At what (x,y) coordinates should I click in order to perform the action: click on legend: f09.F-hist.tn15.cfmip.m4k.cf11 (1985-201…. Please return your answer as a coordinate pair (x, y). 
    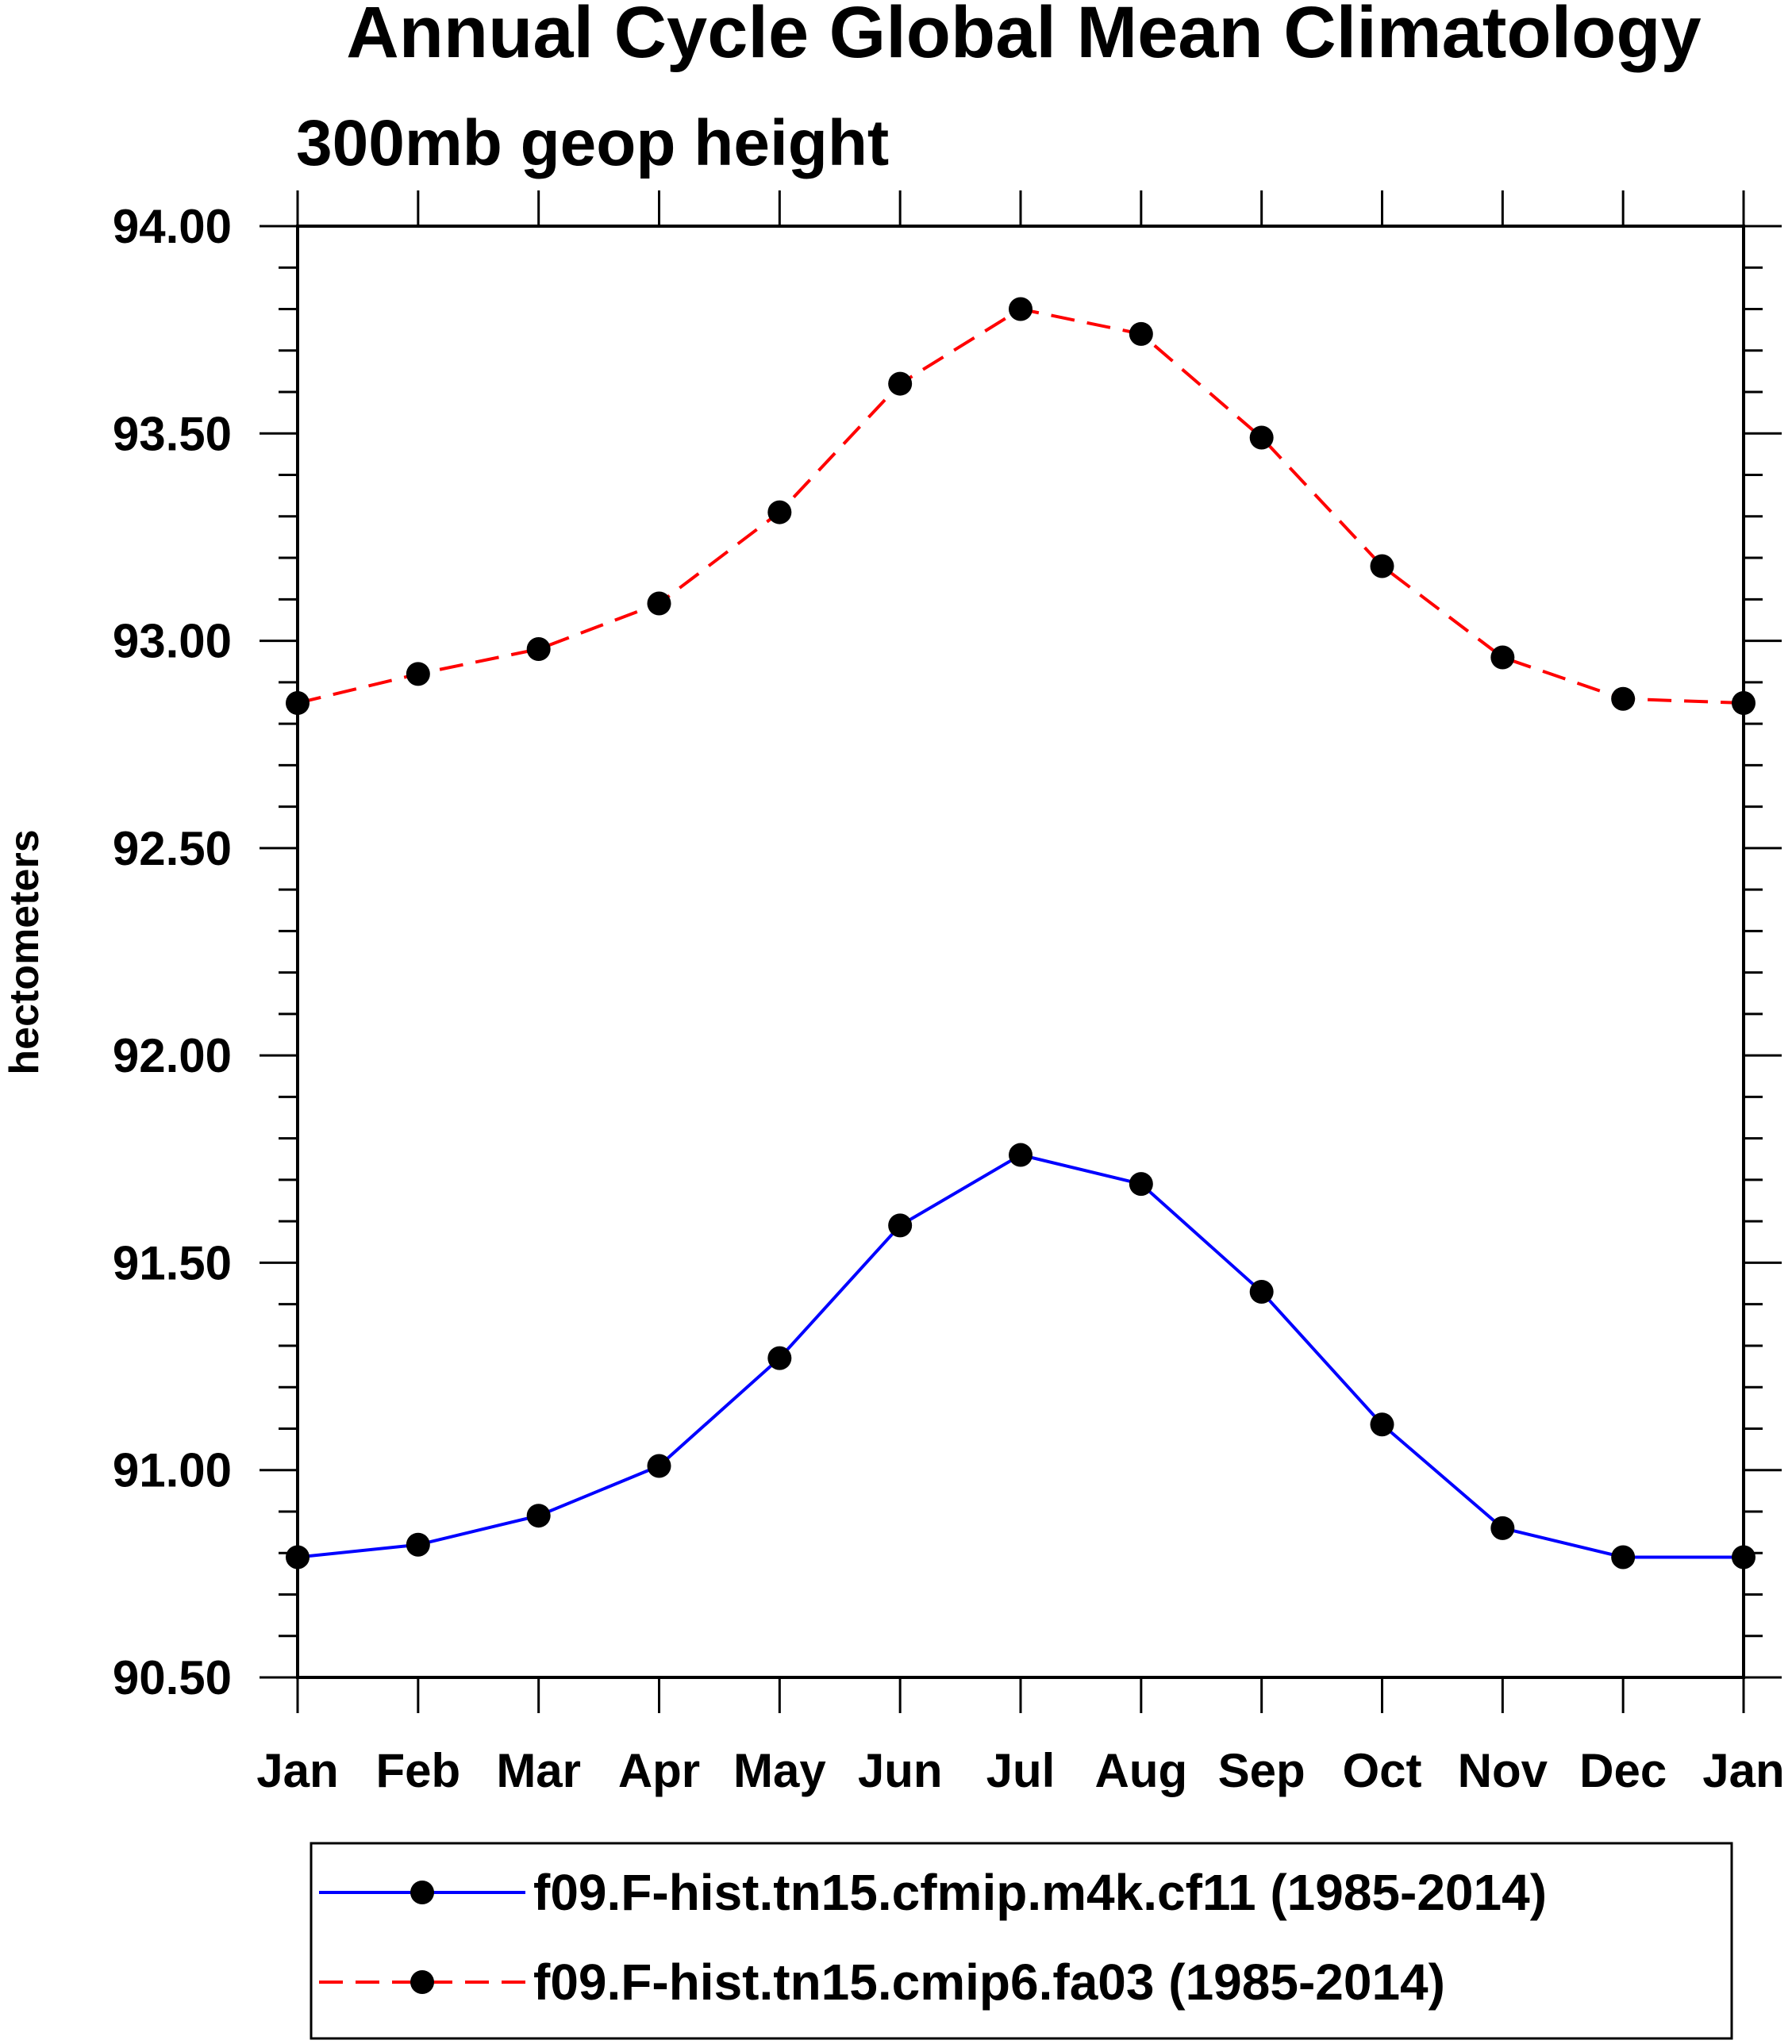
    Looking at the image, I should click on (1021, 1941).